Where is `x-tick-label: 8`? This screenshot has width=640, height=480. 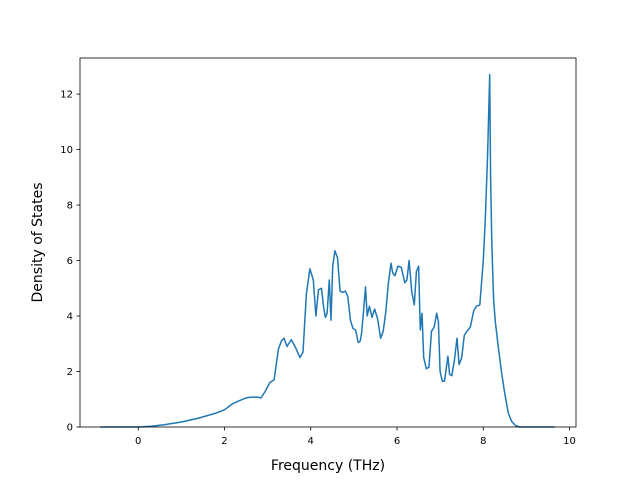
x-tick-label: 8 is located at coordinates (483, 441).